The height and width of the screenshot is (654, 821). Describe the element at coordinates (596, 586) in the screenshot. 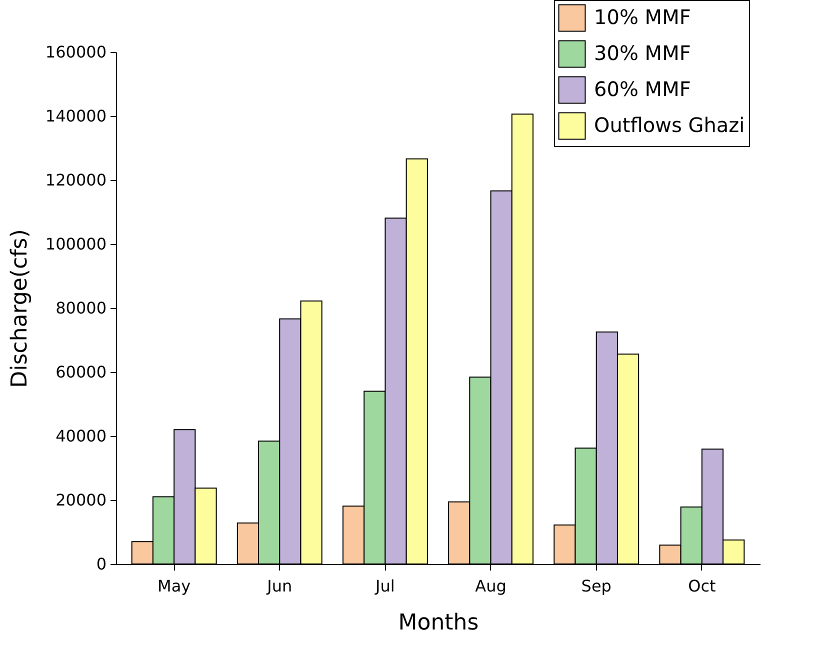

I see `x-tick-label: Sep` at that location.